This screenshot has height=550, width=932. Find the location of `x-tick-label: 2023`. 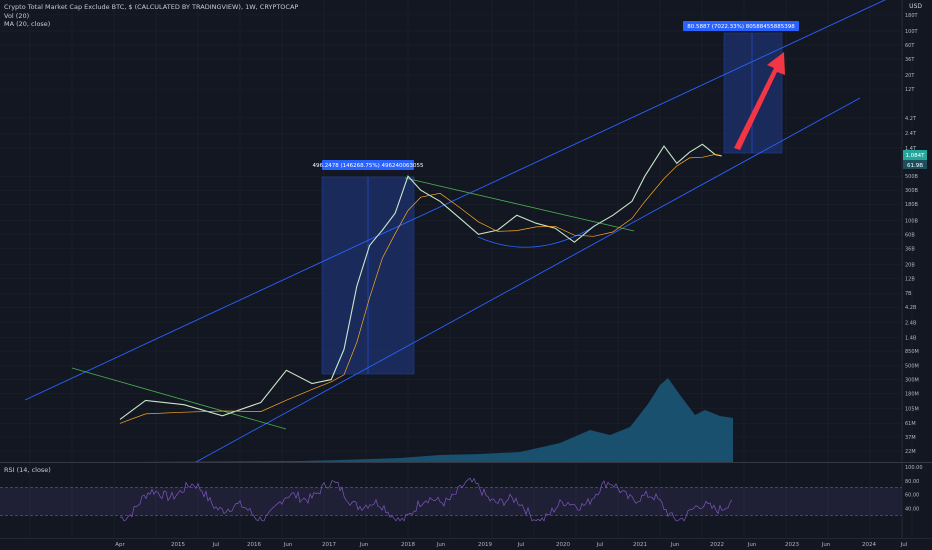

x-tick-label: 2023 is located at coordinates (792, 545).